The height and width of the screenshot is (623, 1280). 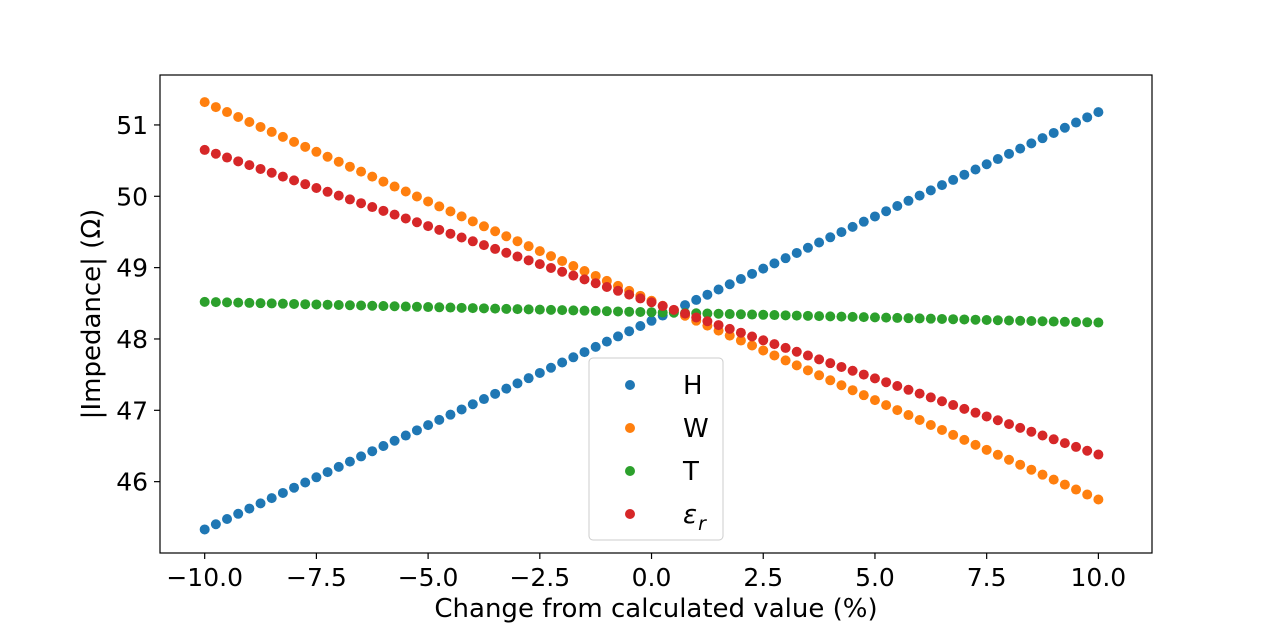 I want to click on x-axis-label: Change from calculated value (%), so click(x=655, y=608).